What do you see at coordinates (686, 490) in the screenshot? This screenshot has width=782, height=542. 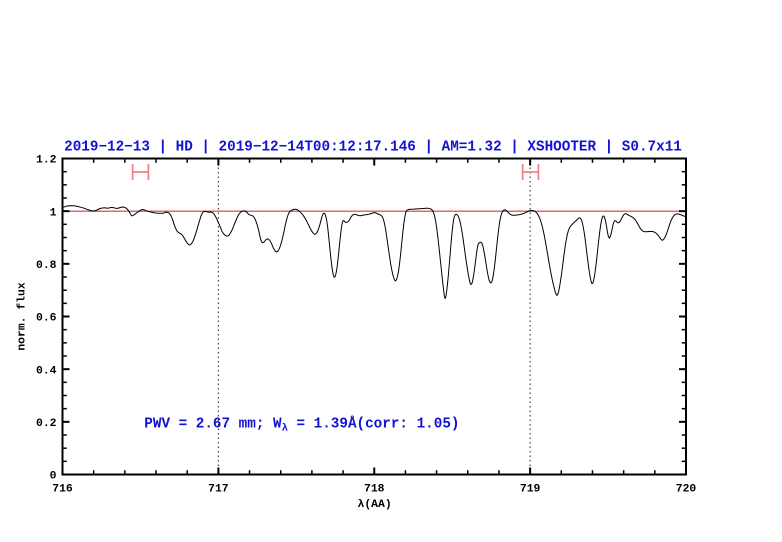 I see `svg-text: 720` at bounding box center [686, 490].